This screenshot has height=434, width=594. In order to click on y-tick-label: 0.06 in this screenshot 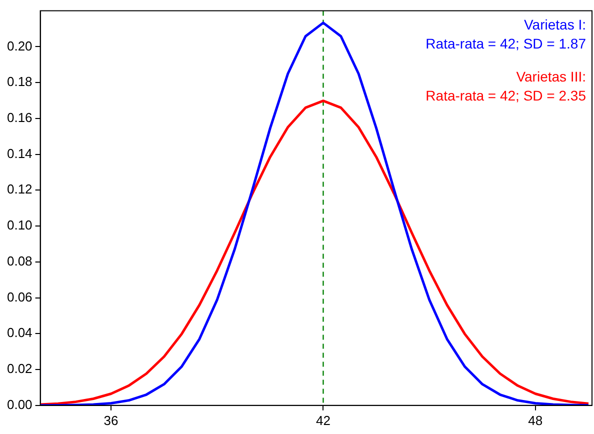, I will do `click(19, 296)`.